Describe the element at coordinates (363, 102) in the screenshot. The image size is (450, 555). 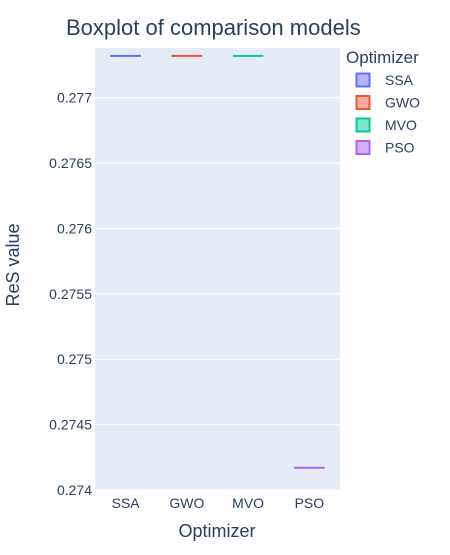
I see `legend-swatch-gwo` at that location.